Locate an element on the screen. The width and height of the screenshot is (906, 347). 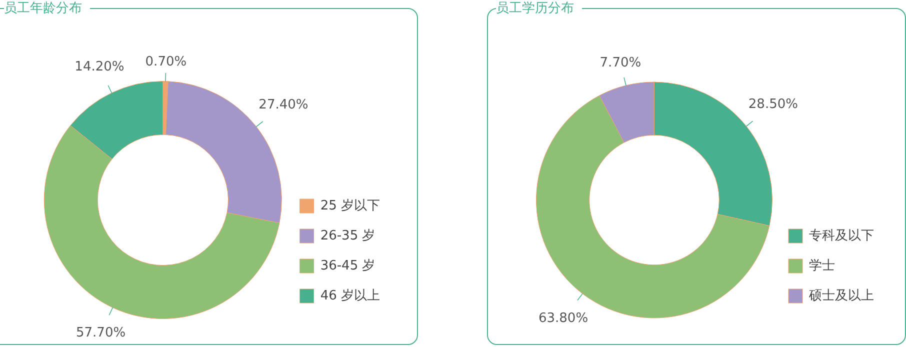
legend-label: 46 岁以上 is located at coordinates (350, 296).